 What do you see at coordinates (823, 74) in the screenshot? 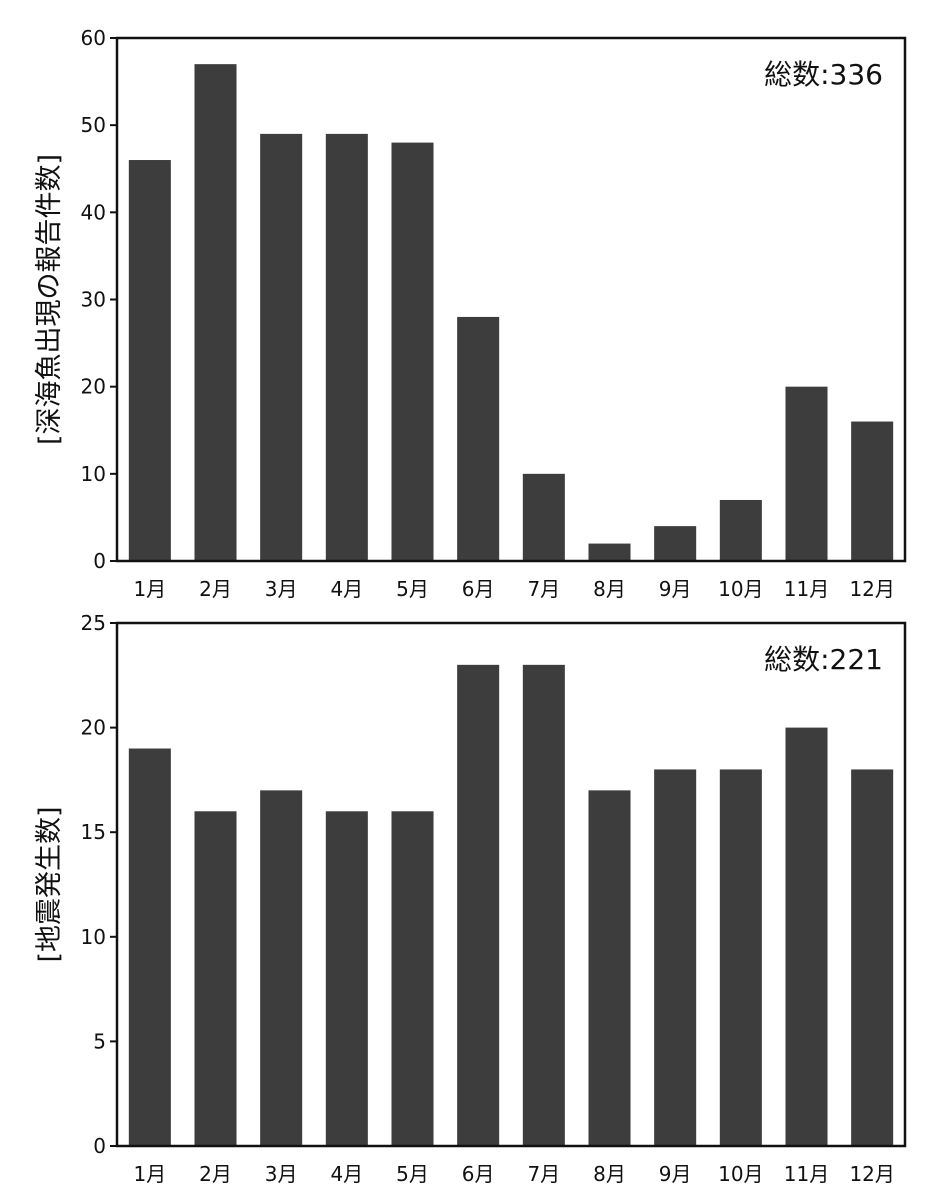
I see `total-annotation: 総数:336` at bounding box center [823, 74].